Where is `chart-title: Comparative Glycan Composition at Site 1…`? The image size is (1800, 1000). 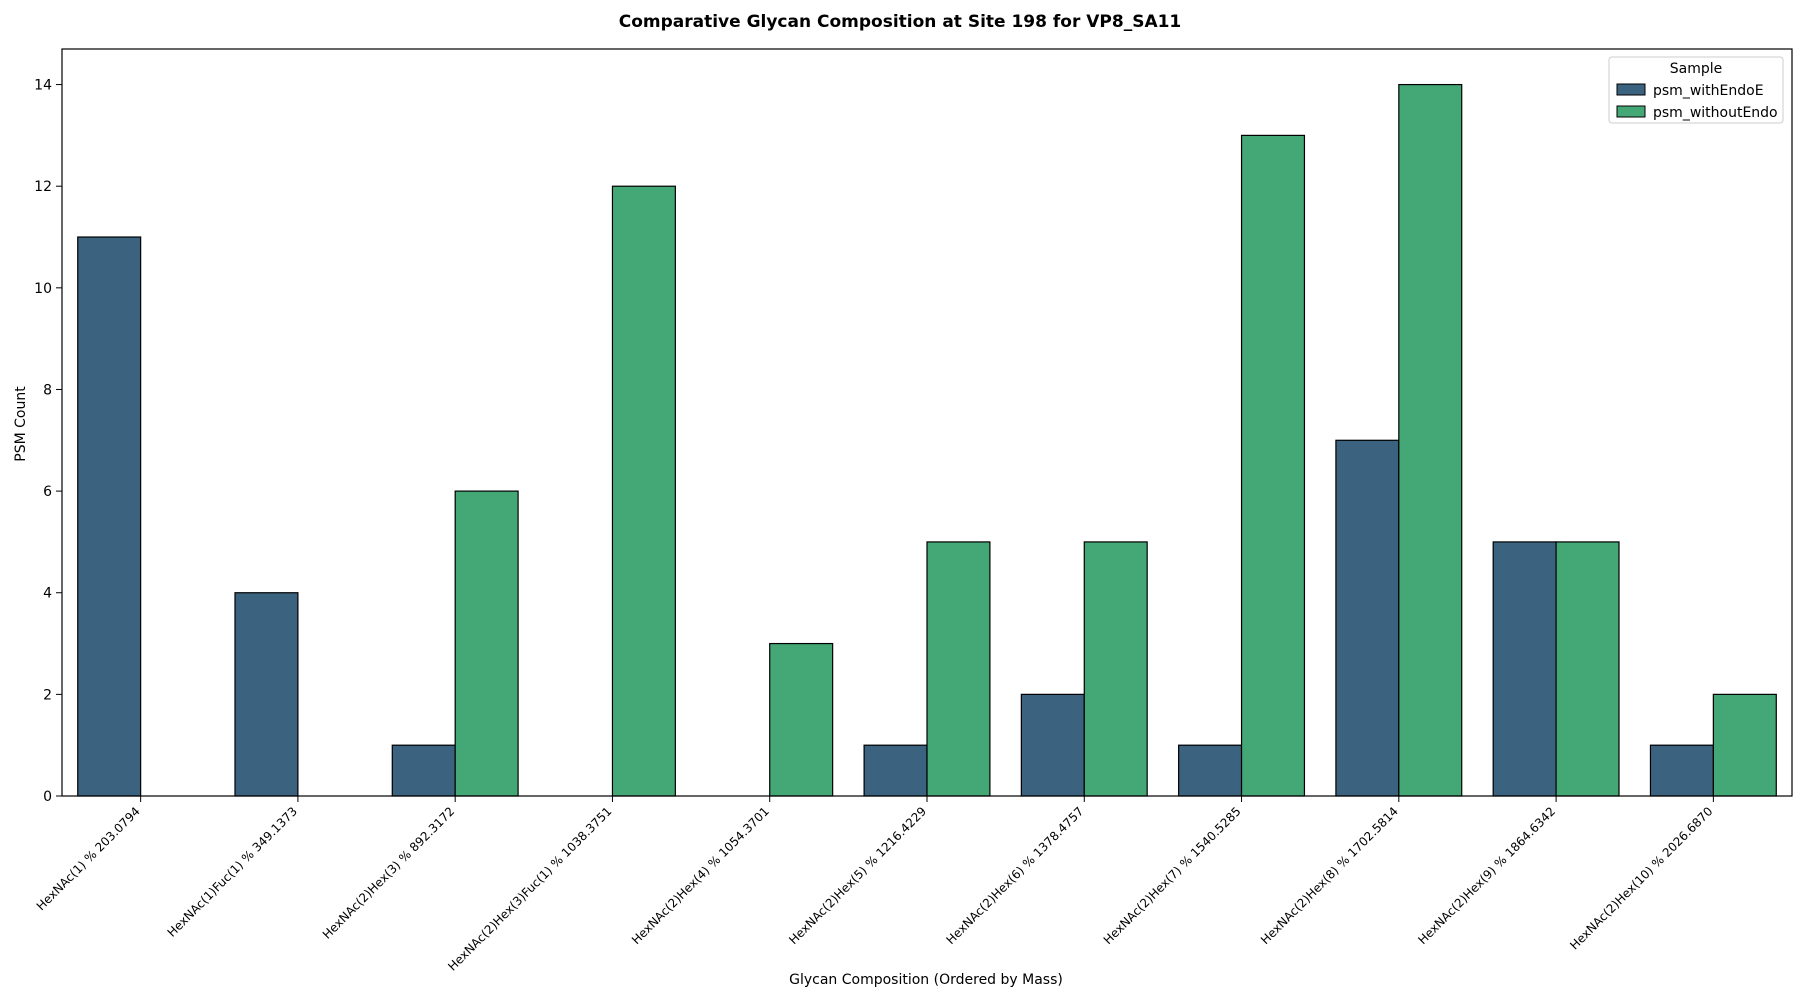 chart-title: Comparative Glycan Composition at Site 1… is located at coordinates (900, 22).